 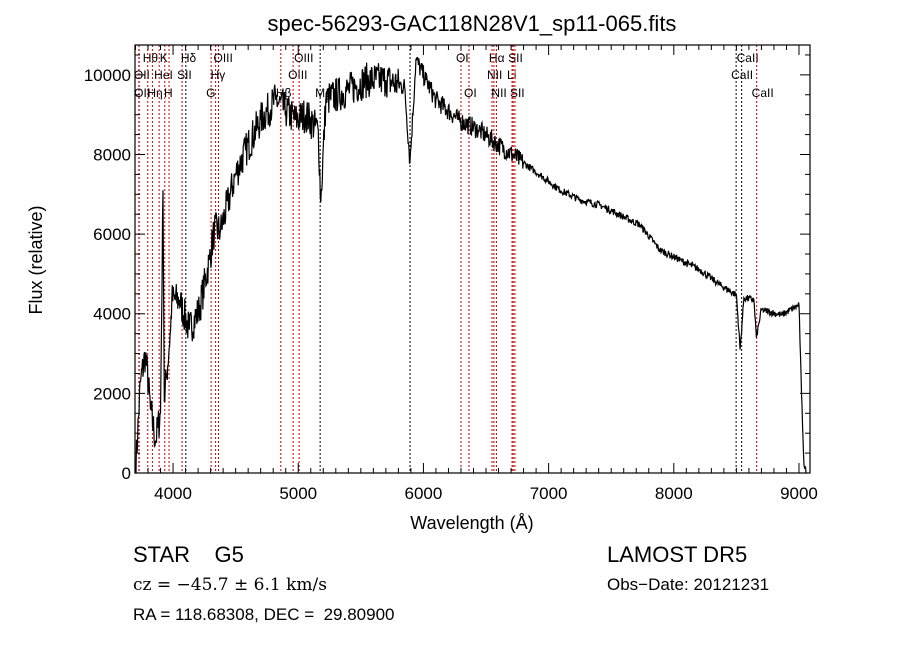 What do you see at coordinates (230, 585) in the screenshot?
I see `redshift-cz: cz = −45.7 ± 6.1 km/s` at bounding box center [230, 585].